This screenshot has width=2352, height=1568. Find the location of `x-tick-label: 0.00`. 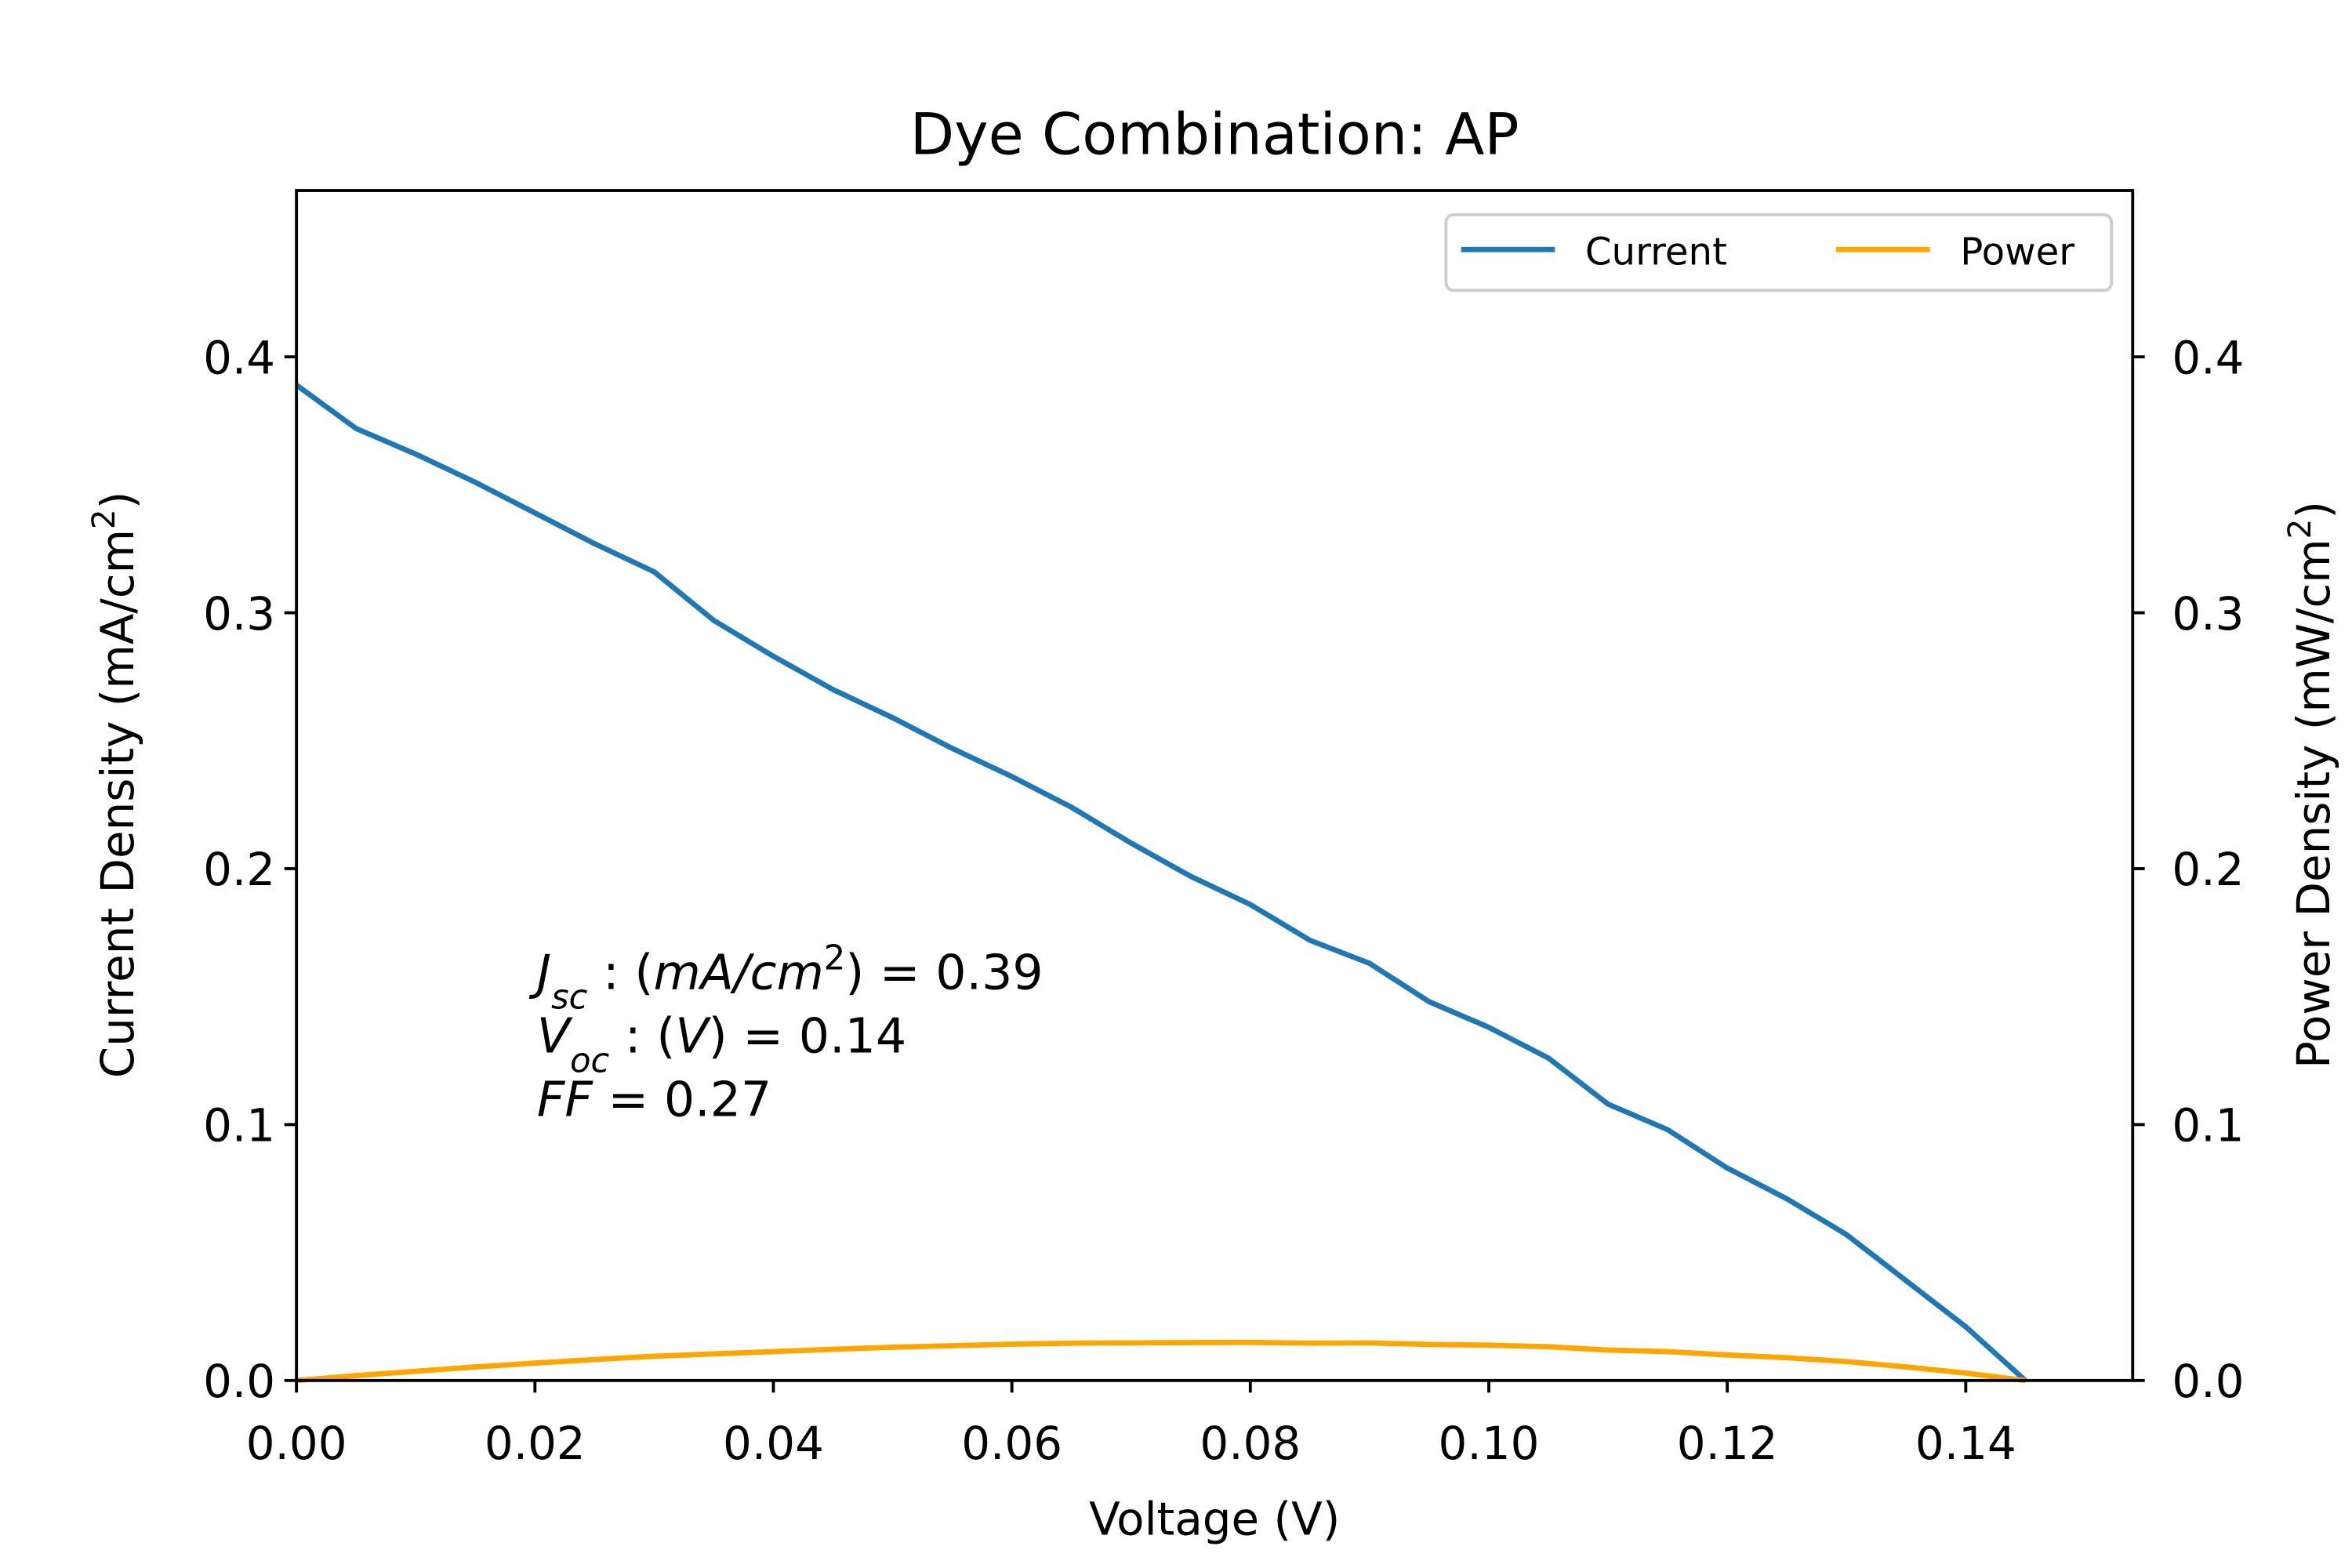

x-tick-label: 0.00 is located at coordinates (296, 1443).